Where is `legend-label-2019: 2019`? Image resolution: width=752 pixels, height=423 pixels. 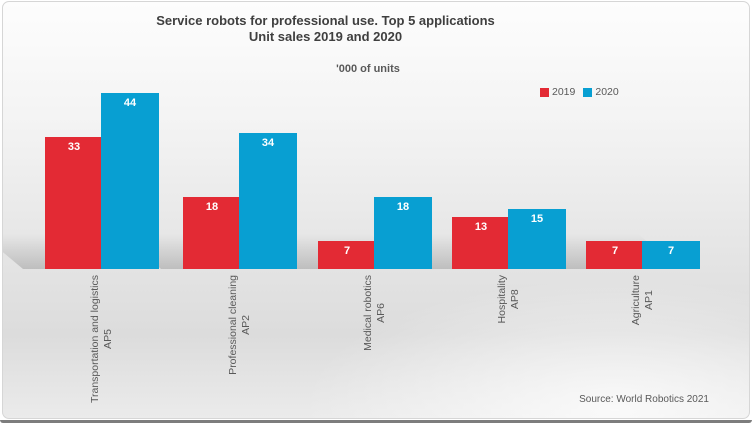
legend-label-2019: 2019 is located at coordinates (564, 92).